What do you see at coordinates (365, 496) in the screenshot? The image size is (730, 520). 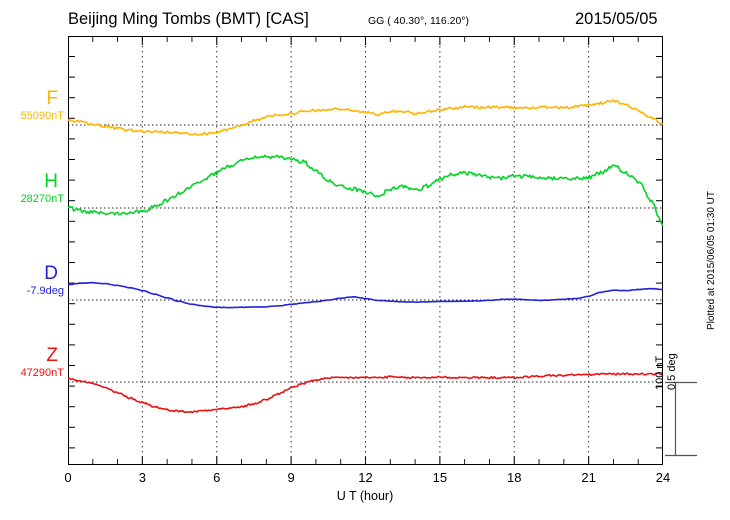 I see `x-axis-title: U T (hour)` at bounding box center [365, 496].